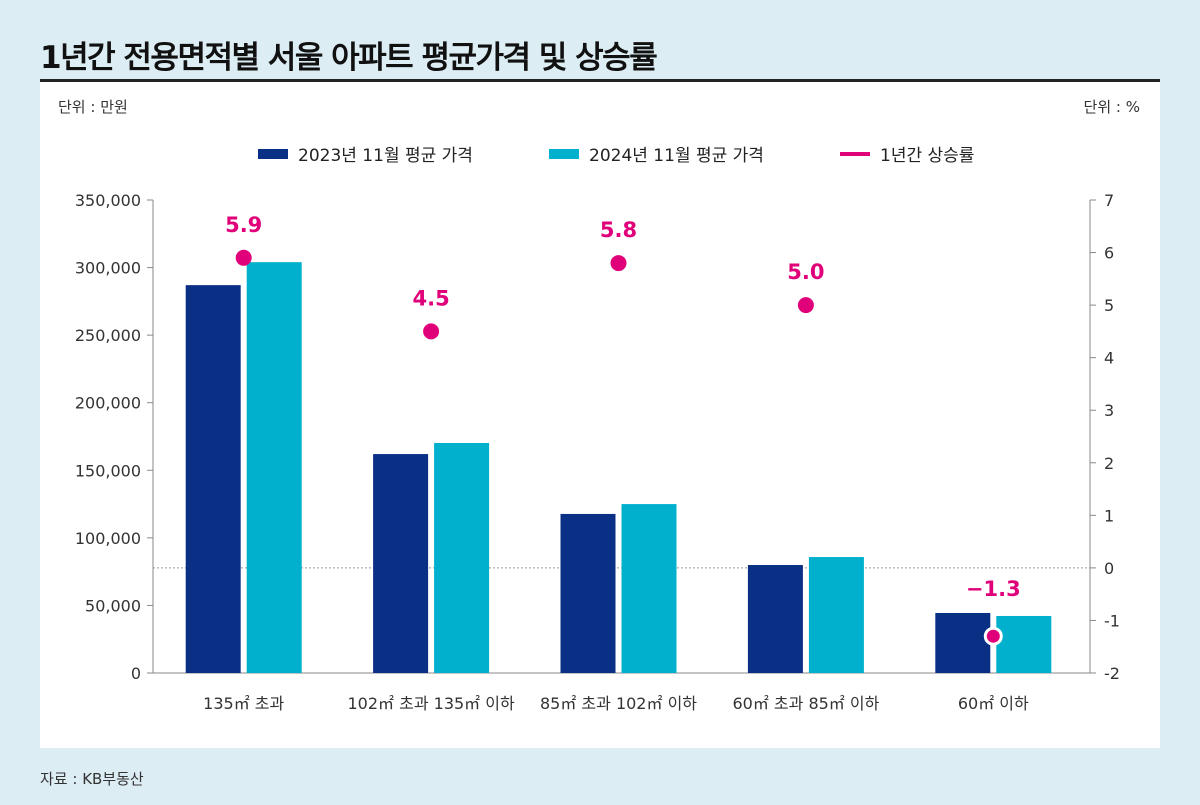  I want to click on right-tick-label: 2, so click(1109, 463).